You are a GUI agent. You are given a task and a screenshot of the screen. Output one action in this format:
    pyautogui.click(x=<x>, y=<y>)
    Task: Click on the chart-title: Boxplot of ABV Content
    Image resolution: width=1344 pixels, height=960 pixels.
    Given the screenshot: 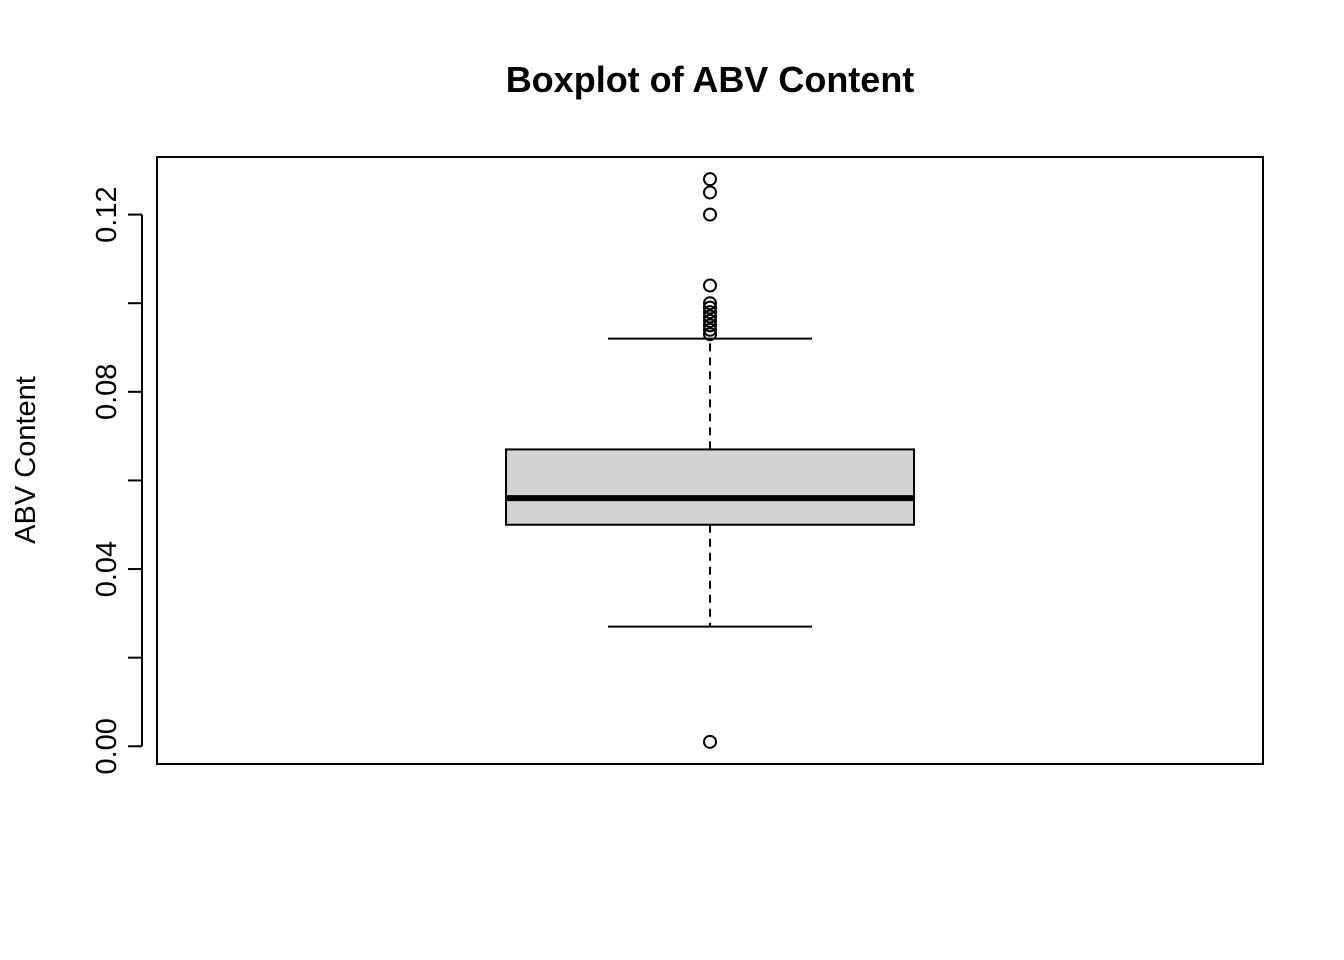 What is the action you would take?
    pyautogui.click(x=710, y=79)
    